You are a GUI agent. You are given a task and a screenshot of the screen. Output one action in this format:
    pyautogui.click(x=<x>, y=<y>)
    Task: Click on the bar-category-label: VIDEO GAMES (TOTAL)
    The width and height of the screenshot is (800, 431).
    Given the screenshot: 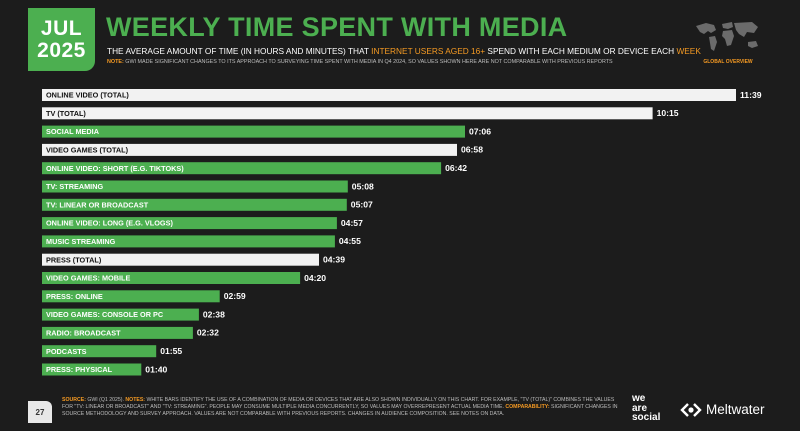 What is the action you would take?
    pyautogui.click(x=87, y=150)
    